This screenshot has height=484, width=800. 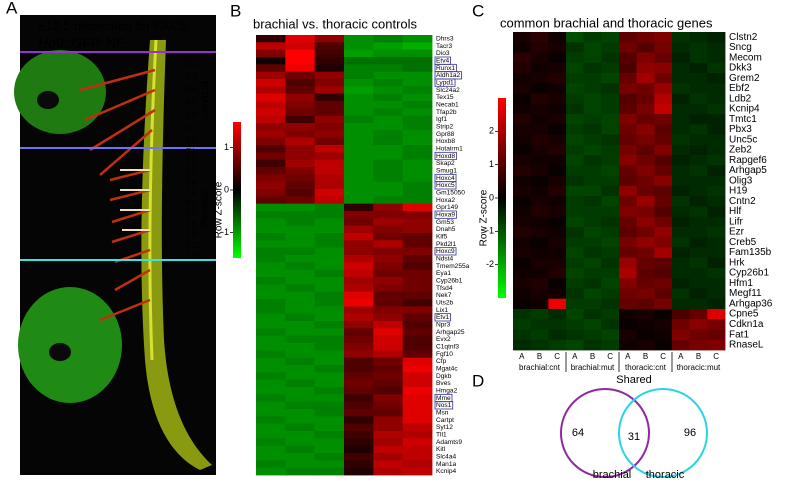 What do you see at coordinates (743, 119) in the screenshot?
I see `gene-label: Tmtc1` at bounding box center [743, 119].